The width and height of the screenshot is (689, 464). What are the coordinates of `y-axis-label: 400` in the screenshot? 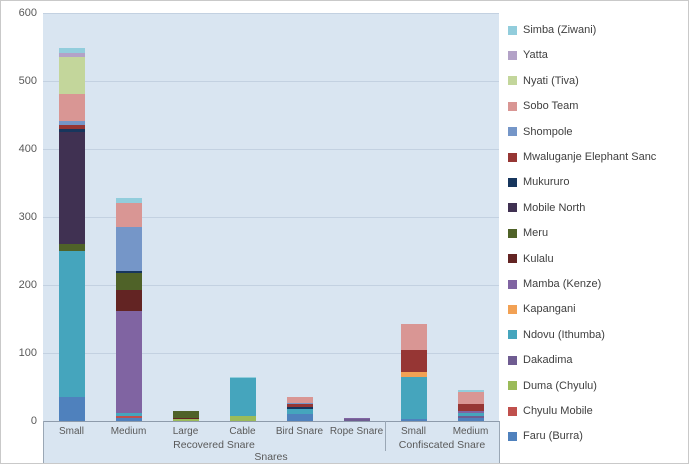 It's located at (27, 149).